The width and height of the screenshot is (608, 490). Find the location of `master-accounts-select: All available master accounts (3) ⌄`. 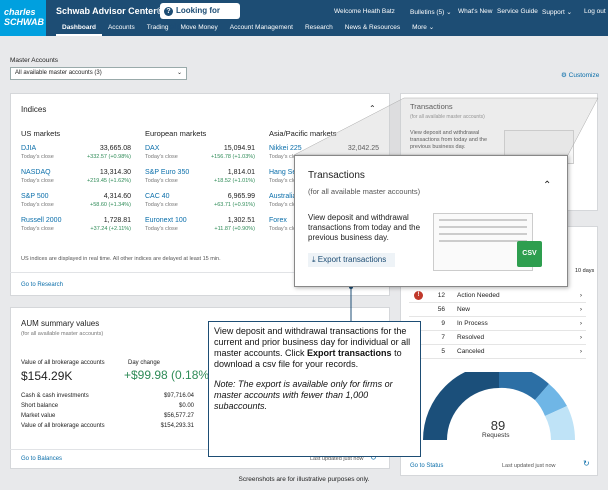

master-accounts-select: All available master accounts (3) ⌄ is located at coordinates (98, 73).